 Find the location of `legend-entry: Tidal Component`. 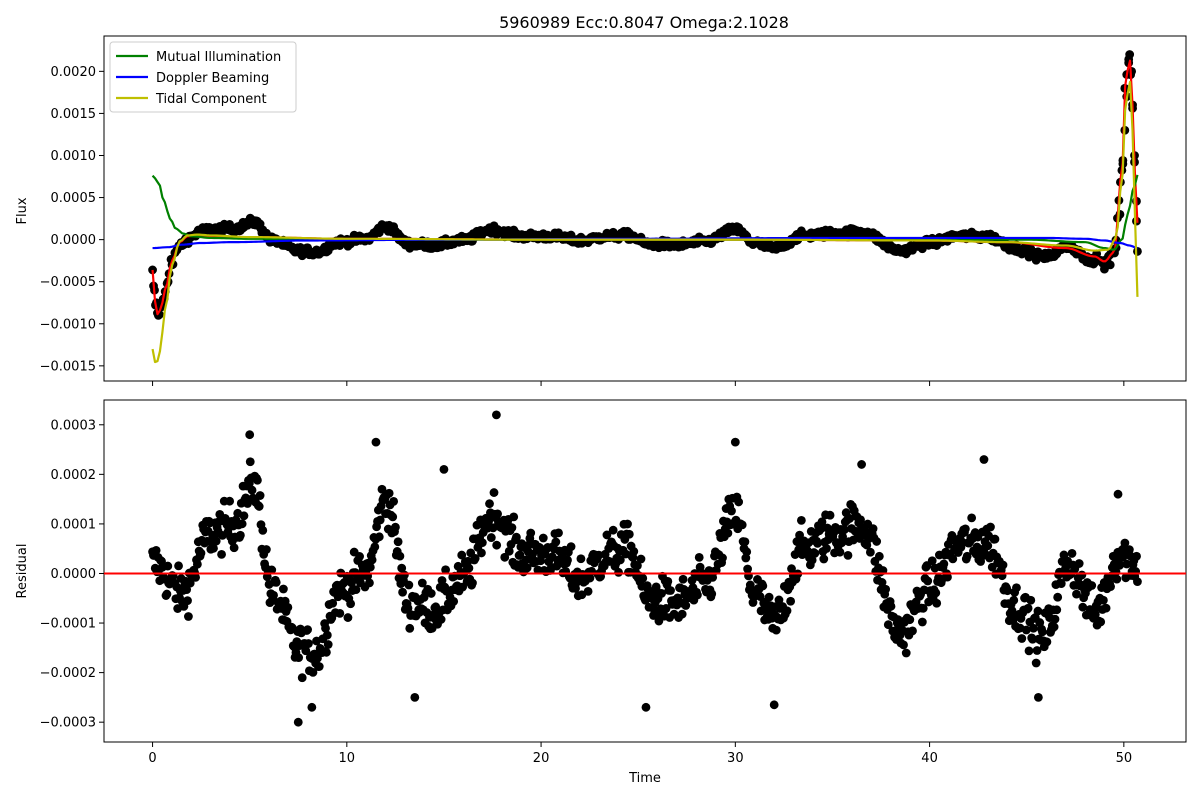

legend-entry: Tidal Component is located at coordinates (211, 99).